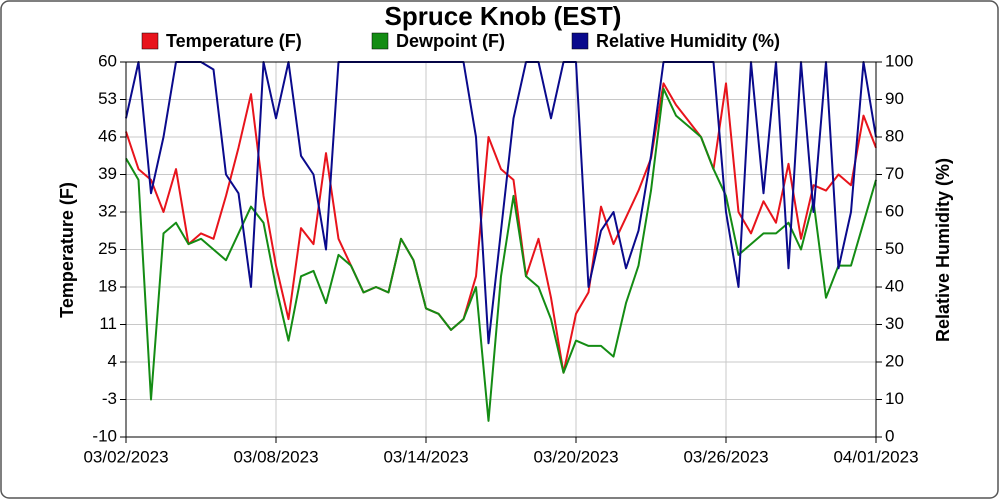  I want to click on legend-label: Dewpoint (F), so click(450, 41).